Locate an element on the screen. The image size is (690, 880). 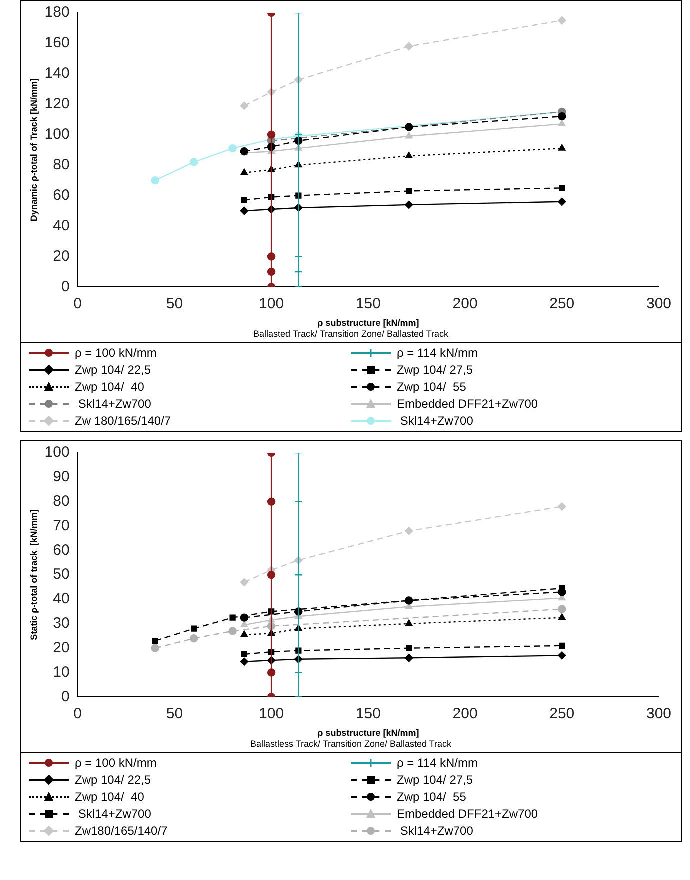
y-tick-label: 70 is located at coordinates (61, 525).